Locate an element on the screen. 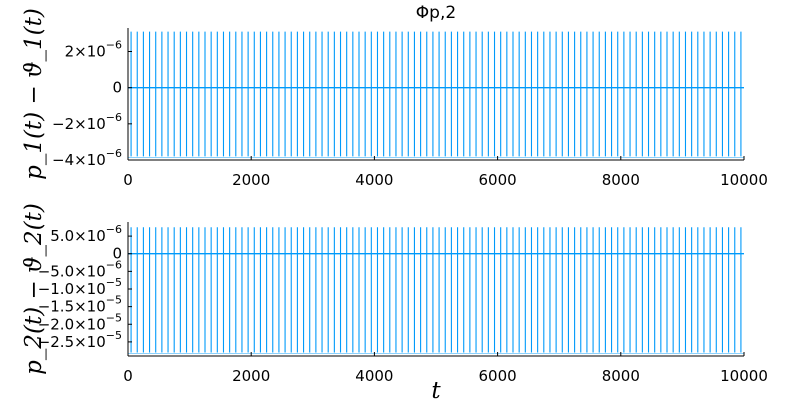  y-tick-label: −5.0×10⁻⁶ is located at coordinates (80, 269).